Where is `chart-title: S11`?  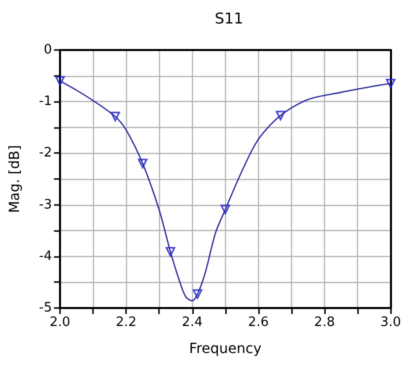 chart-title: S11 is located at coordinates (229, 19).